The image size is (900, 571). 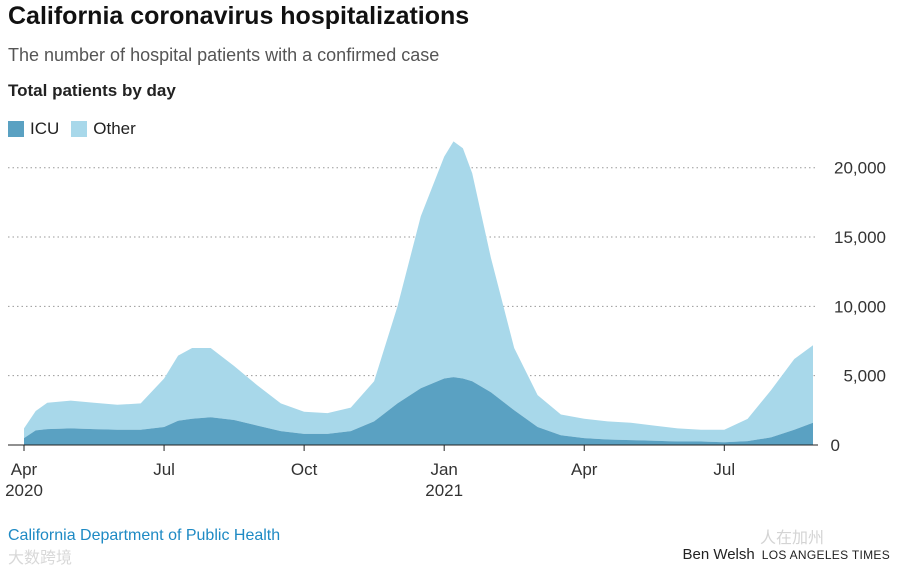 I want to click on legend-label-icu: ICU, so click(x=45, y=128).